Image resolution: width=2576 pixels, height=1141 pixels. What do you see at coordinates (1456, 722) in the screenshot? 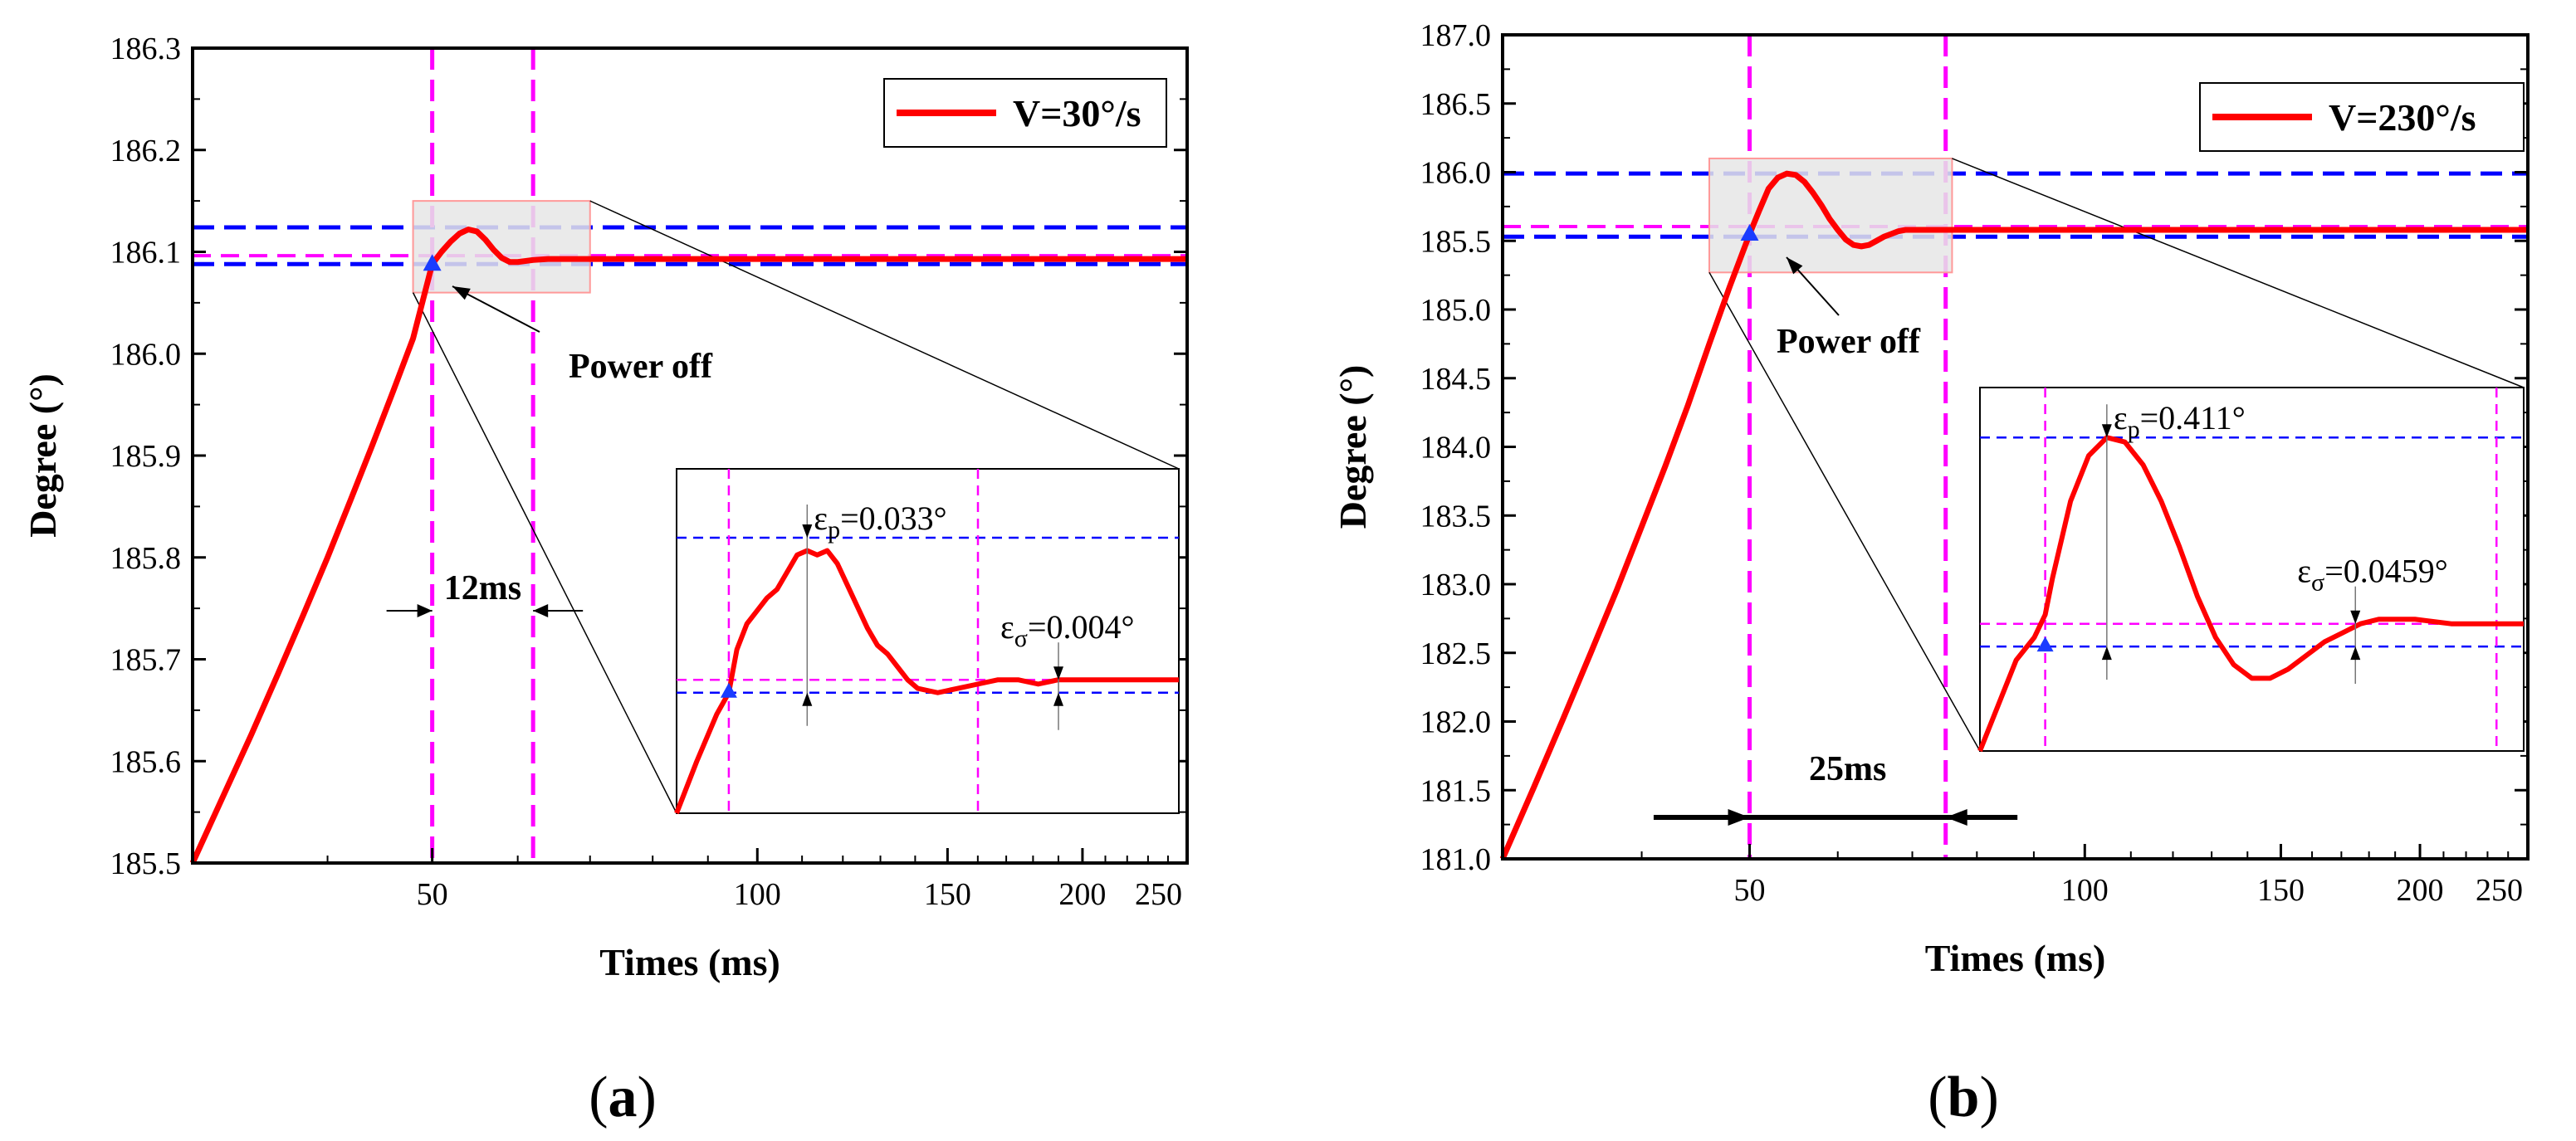
I see `y-tick-label: 182.0` at bounding box center [1456, 722].